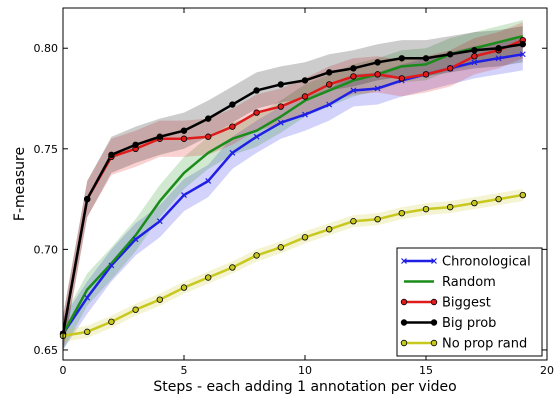 The image size is (559, 397). What do you see at coordinates (184, 370) in the screenshot?
I see `x-tick-label: 5` at bounding box center [184, 370].